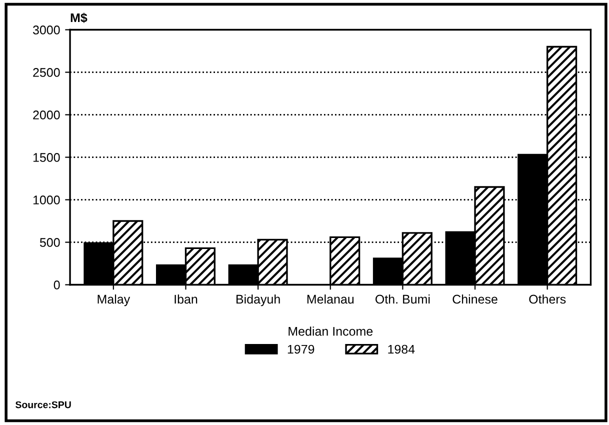  I want to click on legend-label: 1984, so click(401, 349).